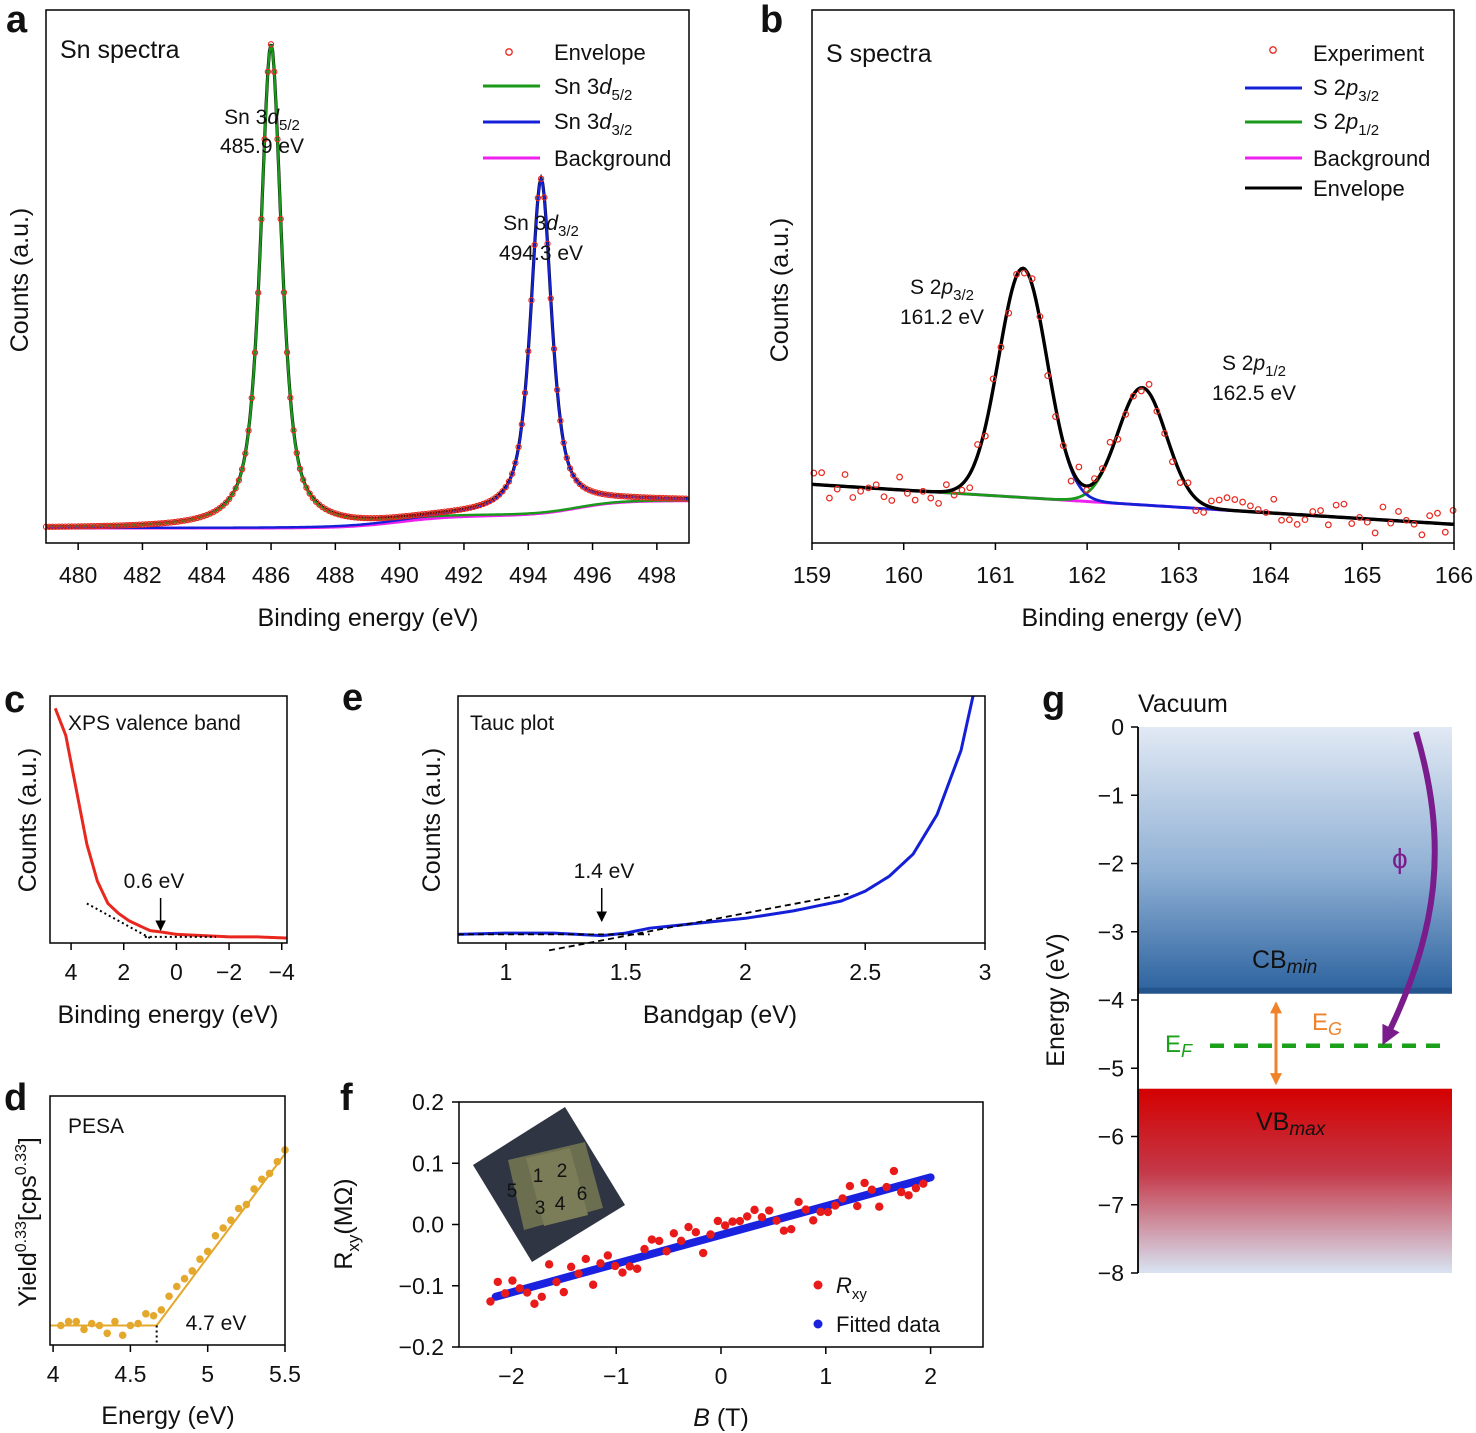 Image resolution: width=1476 pixels, height=1433 pixels. Describe the element at coordinates (1362, 575) in the screenshot. I see `b-xtick-label: 165` at that location.